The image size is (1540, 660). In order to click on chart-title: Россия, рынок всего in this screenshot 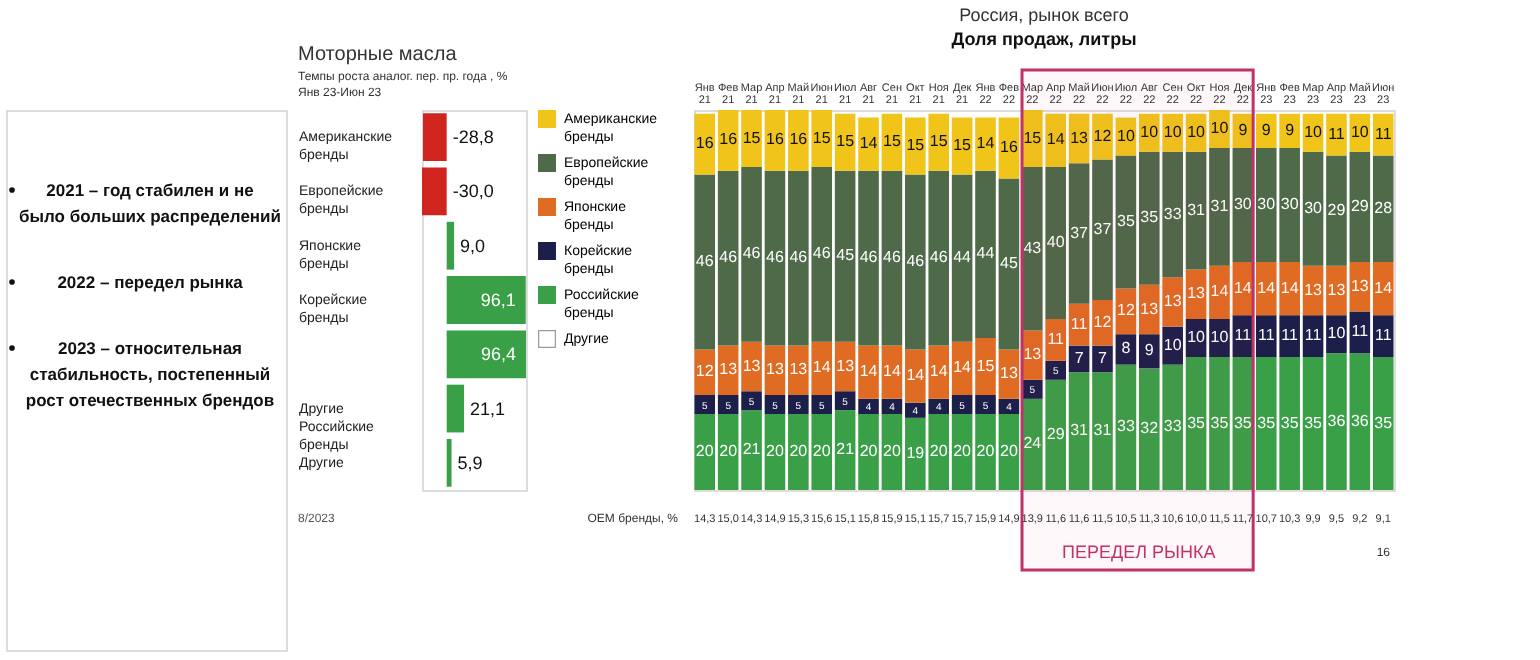, I will do `click(1044, 14)`.